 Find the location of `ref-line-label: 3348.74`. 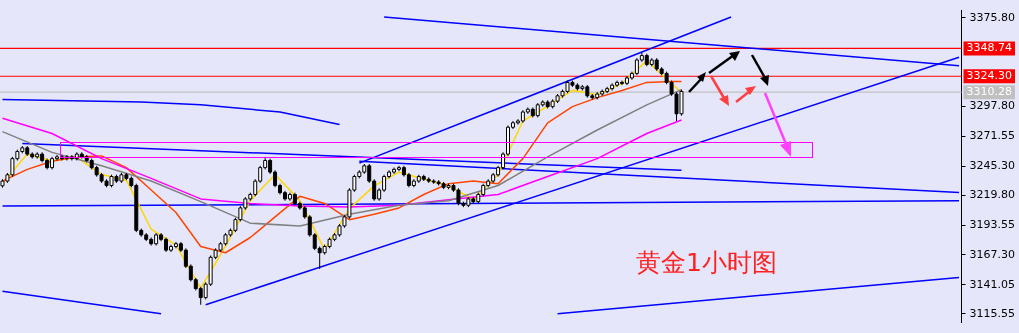

ref-line-label: 3348.74 is located at coordinates (989, 48).